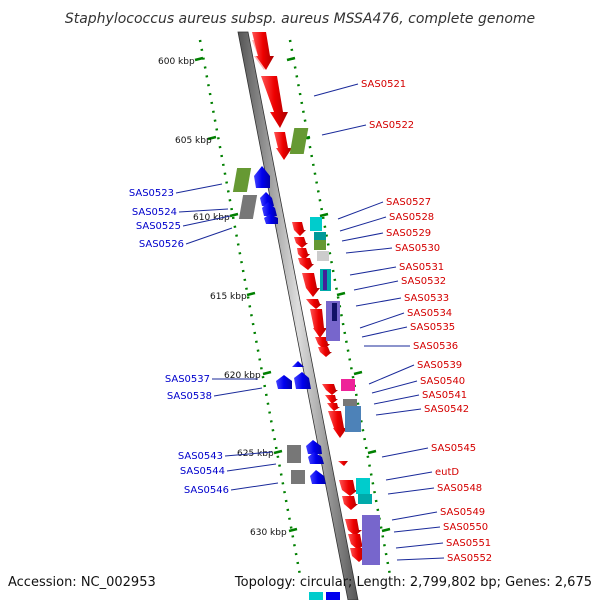  I want to click on gene-label: SAS0530, so click(417, 248).